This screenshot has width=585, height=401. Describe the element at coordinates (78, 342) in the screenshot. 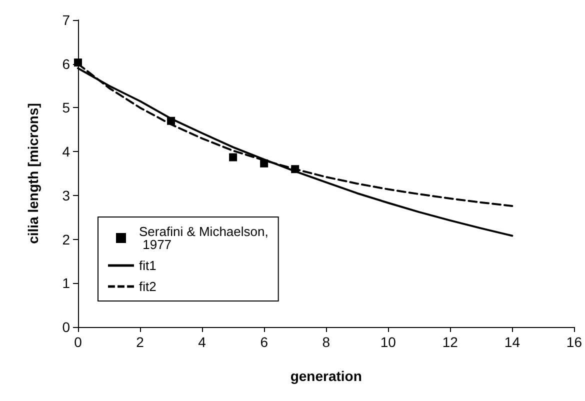

I see `x-tick-label: 0` at that location.